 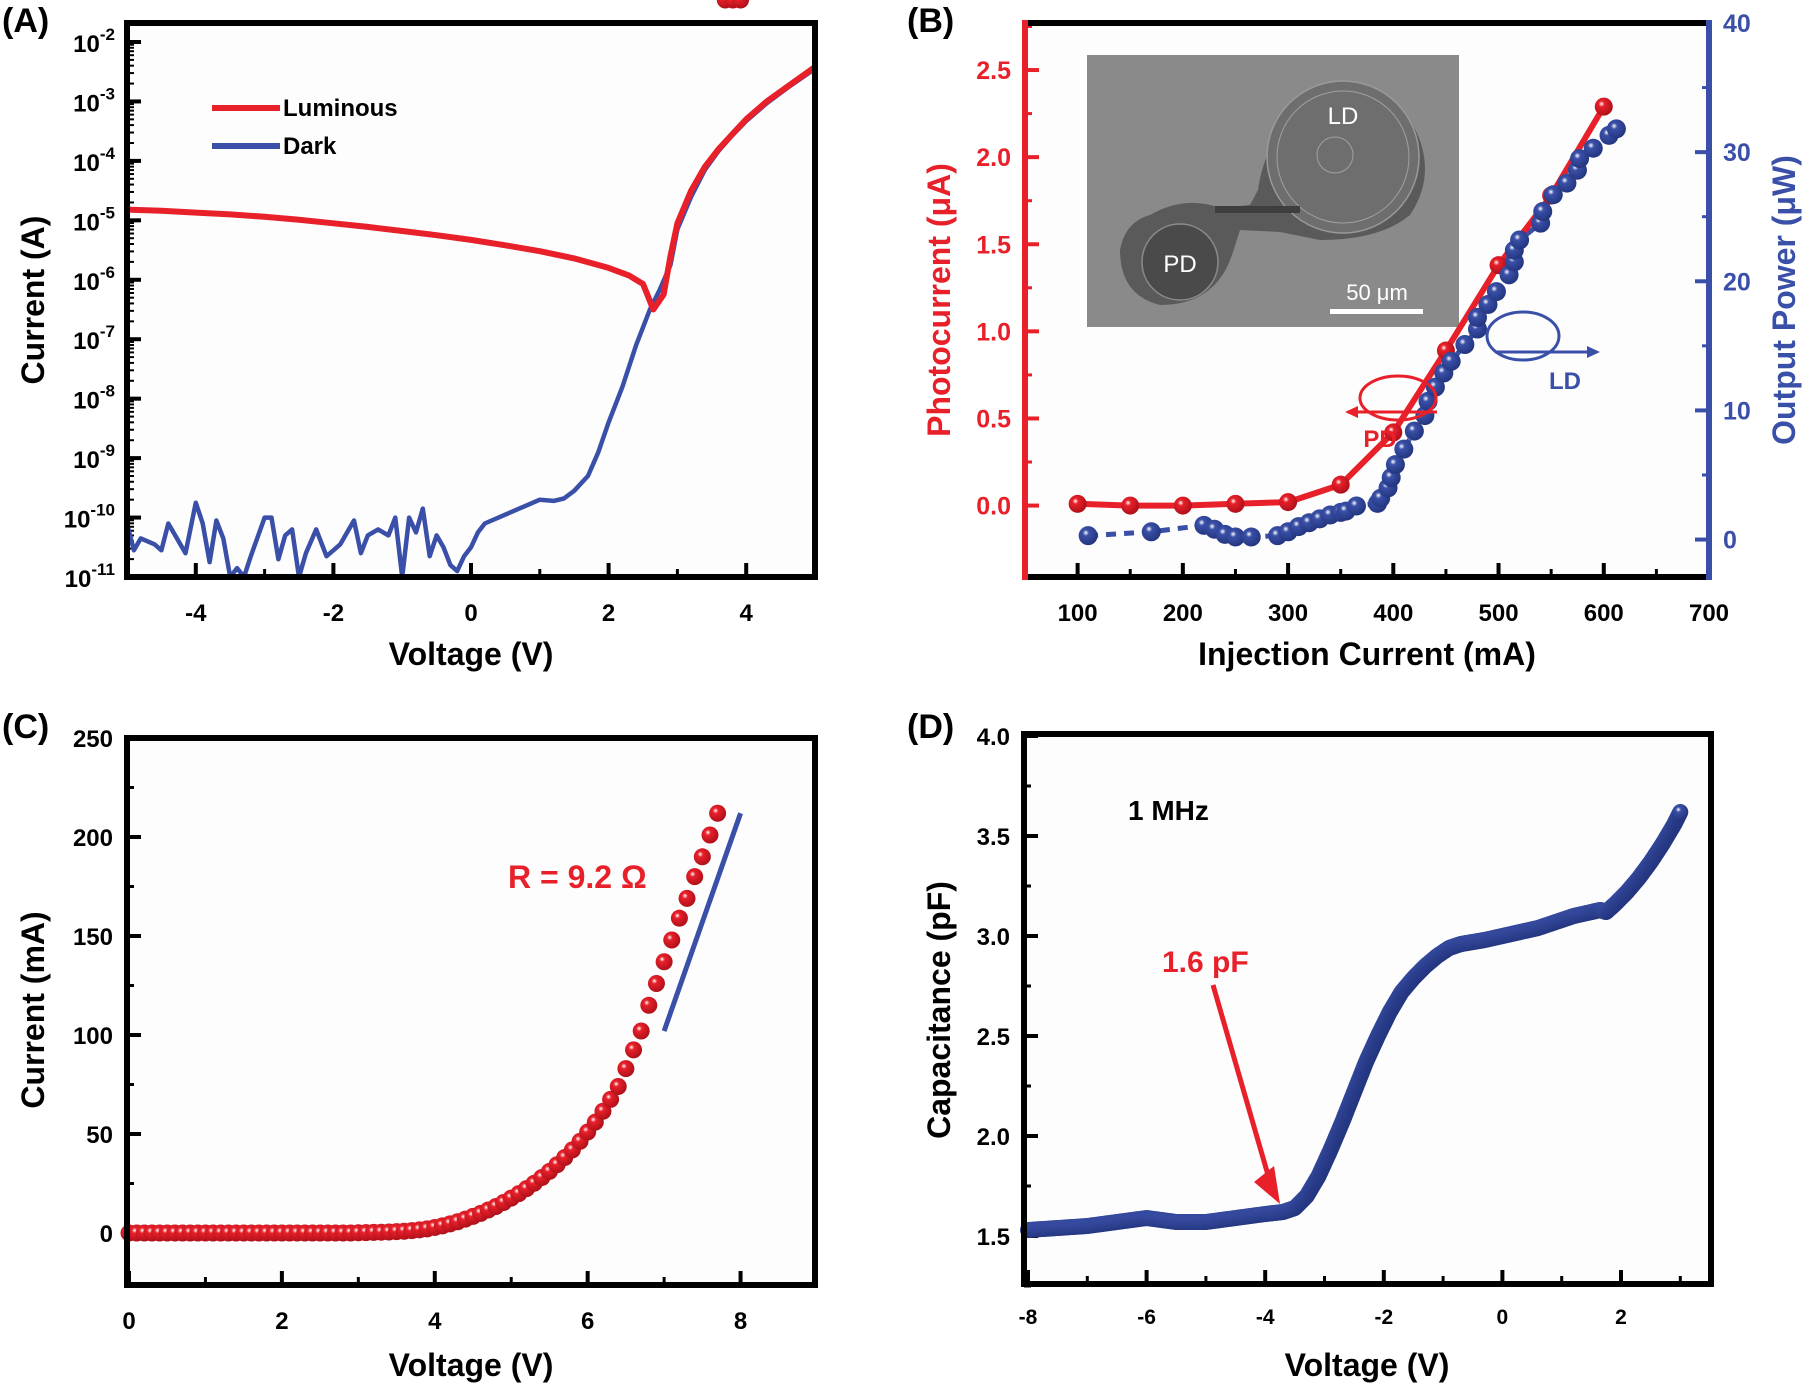 I want to click on panel-c-x-tick-label: 0, so click(x=128, y=1321).